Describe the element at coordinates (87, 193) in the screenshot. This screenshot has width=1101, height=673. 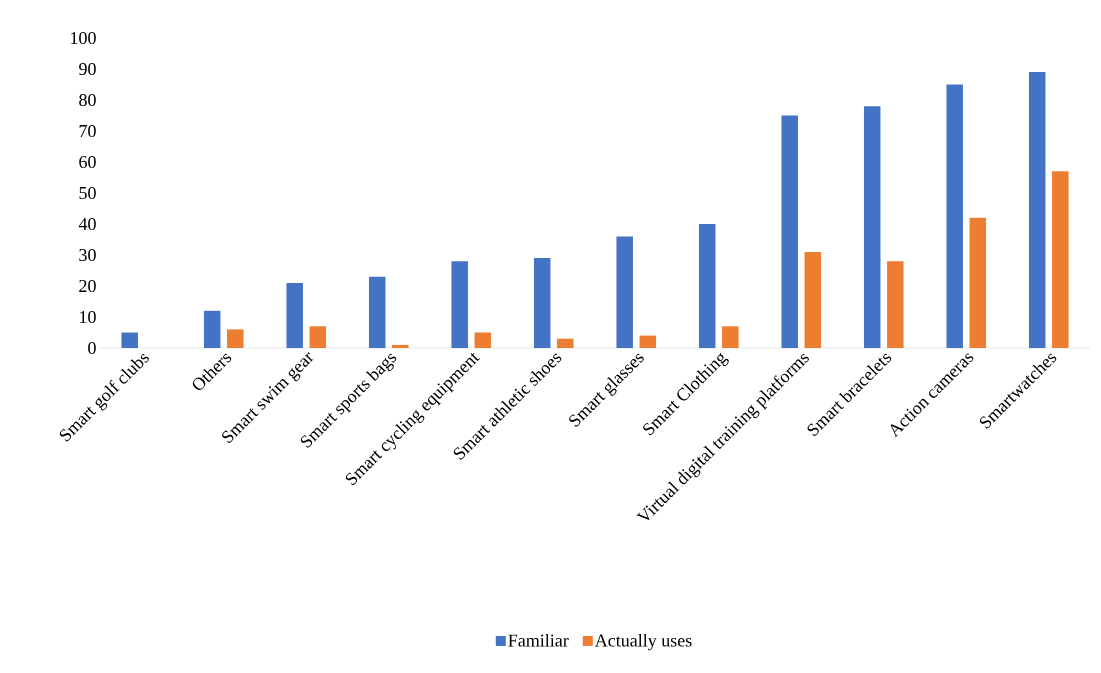
I see `y-tick-label: 50` at that location.